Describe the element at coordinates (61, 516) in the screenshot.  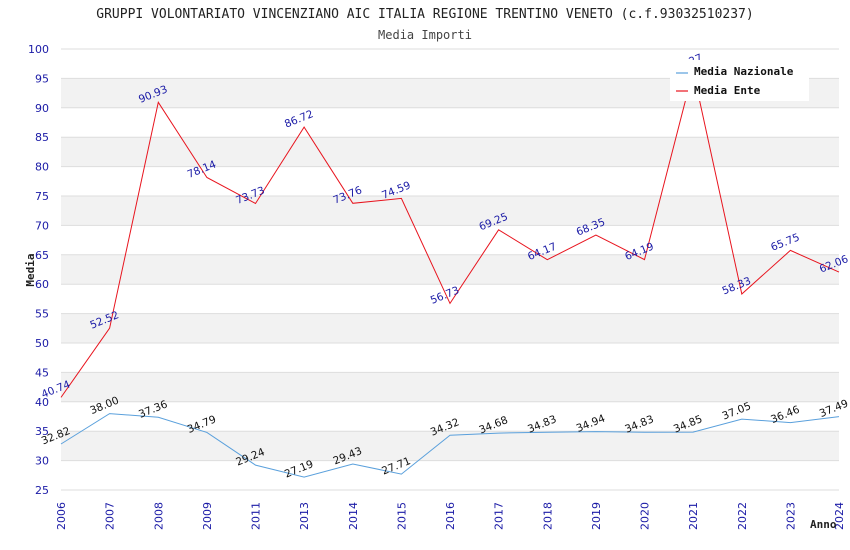
I see `x-tick-label: 2006` at that location.